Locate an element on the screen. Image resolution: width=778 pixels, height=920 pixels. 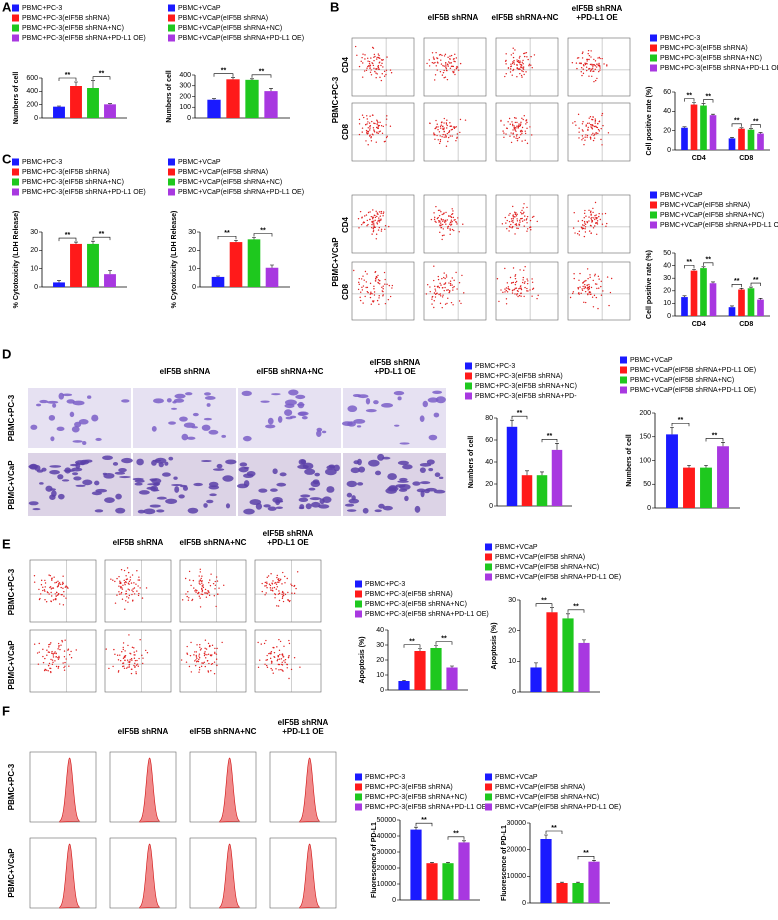
panel-label: F is located at coordinates (6, 710).